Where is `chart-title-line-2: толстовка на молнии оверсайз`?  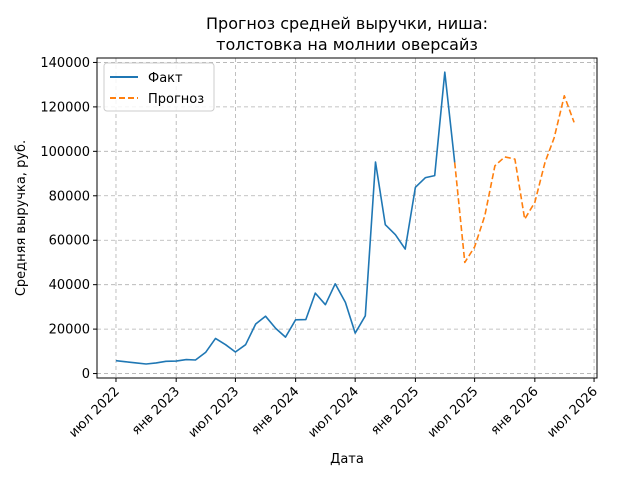 chart-title-line-2: толстовка на молнии оверсайз is located at coordinates (347, 44).